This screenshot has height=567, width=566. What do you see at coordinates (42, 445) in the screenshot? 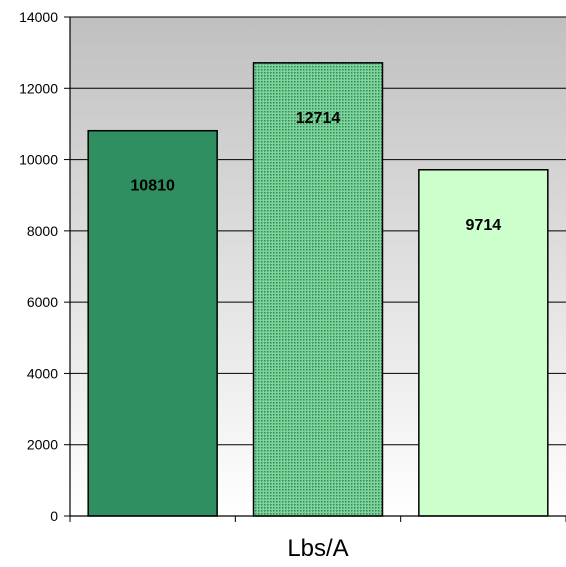
I see `y-tick-label: 2000` at bounding box center [42, 445].